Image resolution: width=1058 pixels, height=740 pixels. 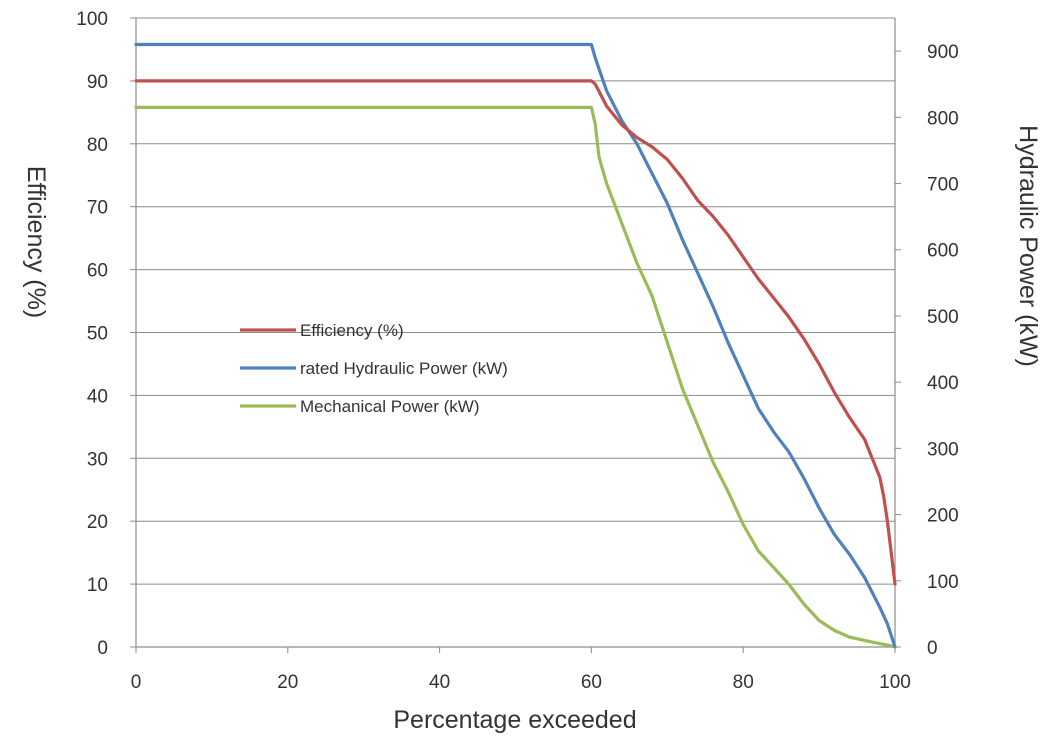 What do you see at coordinates (390, 406) in the screenshot?
I see `legend-label-mechanical-power-kw: Mechanical Power (kW)` at bounding box center [390, 406].